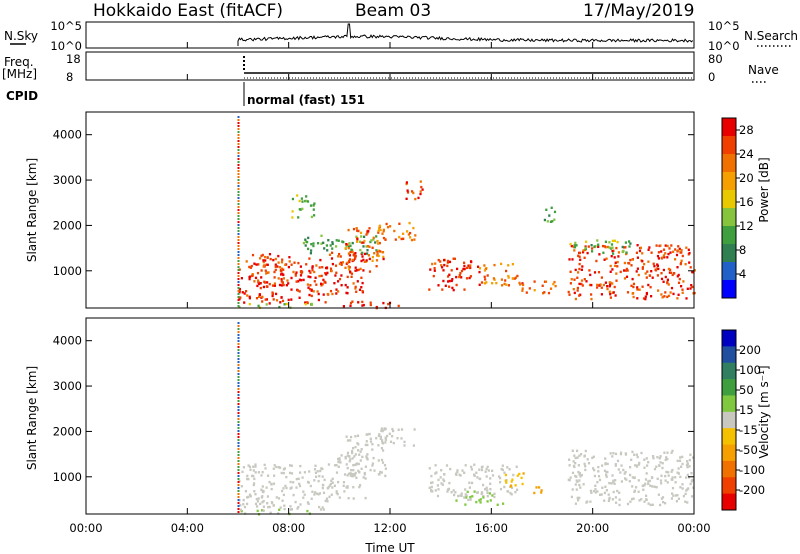 The height and width of the screenshot is (554, 800). Describe the element at coordinates (742, 250) in the screenshot. I see `colorbar-tick-label: 8` at that location.